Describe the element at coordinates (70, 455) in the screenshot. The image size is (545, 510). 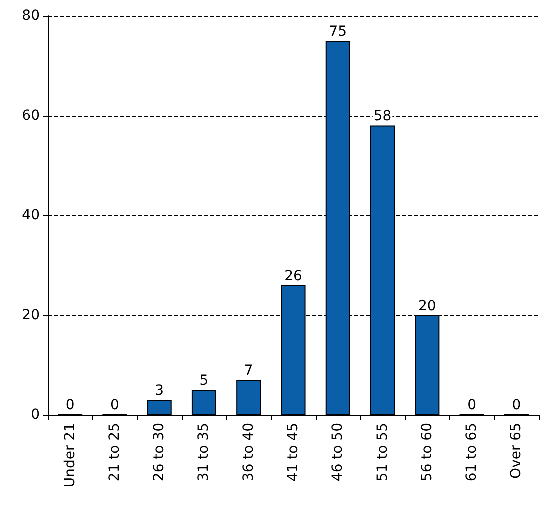
I see `x-tick-label: Under 21` at that location.